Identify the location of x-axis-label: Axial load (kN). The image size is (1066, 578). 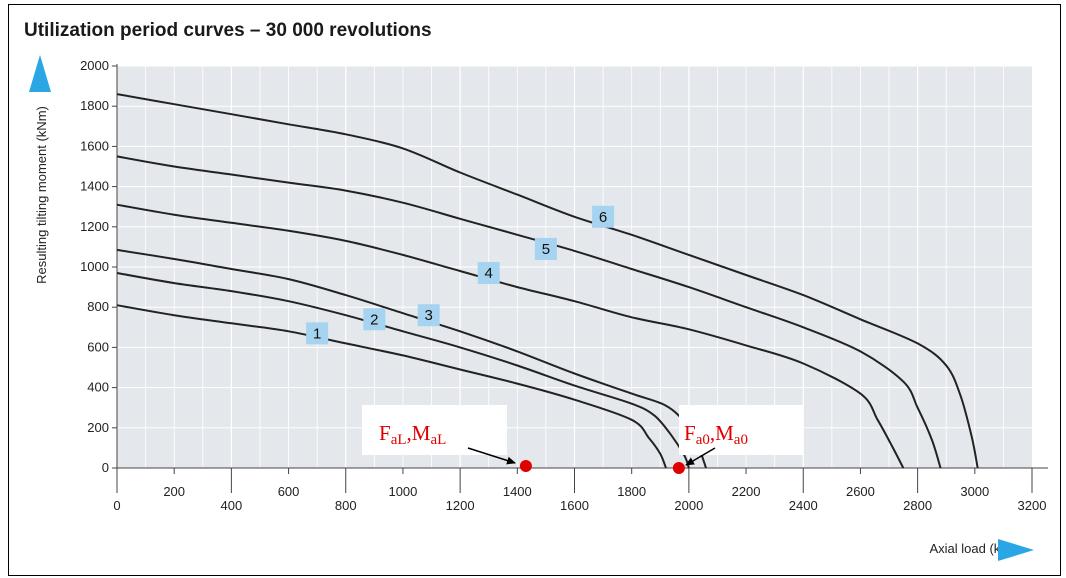
(971, 548).